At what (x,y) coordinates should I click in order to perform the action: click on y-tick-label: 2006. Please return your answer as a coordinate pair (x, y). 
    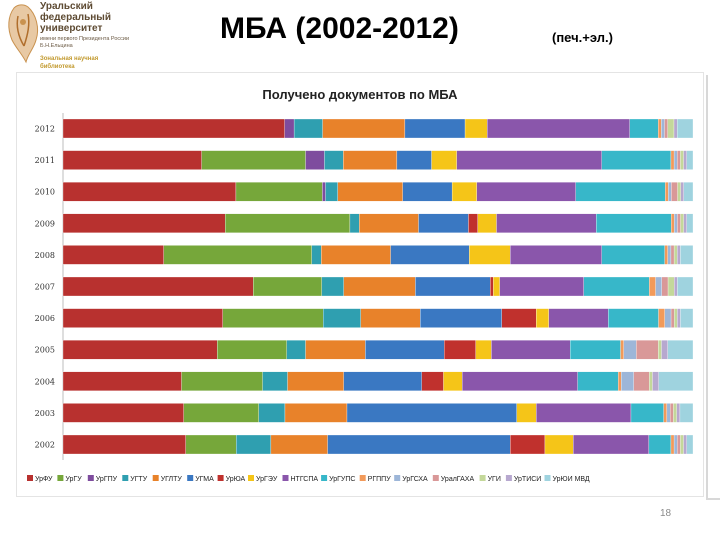
    Looking at the image, I should click on (45, 318).